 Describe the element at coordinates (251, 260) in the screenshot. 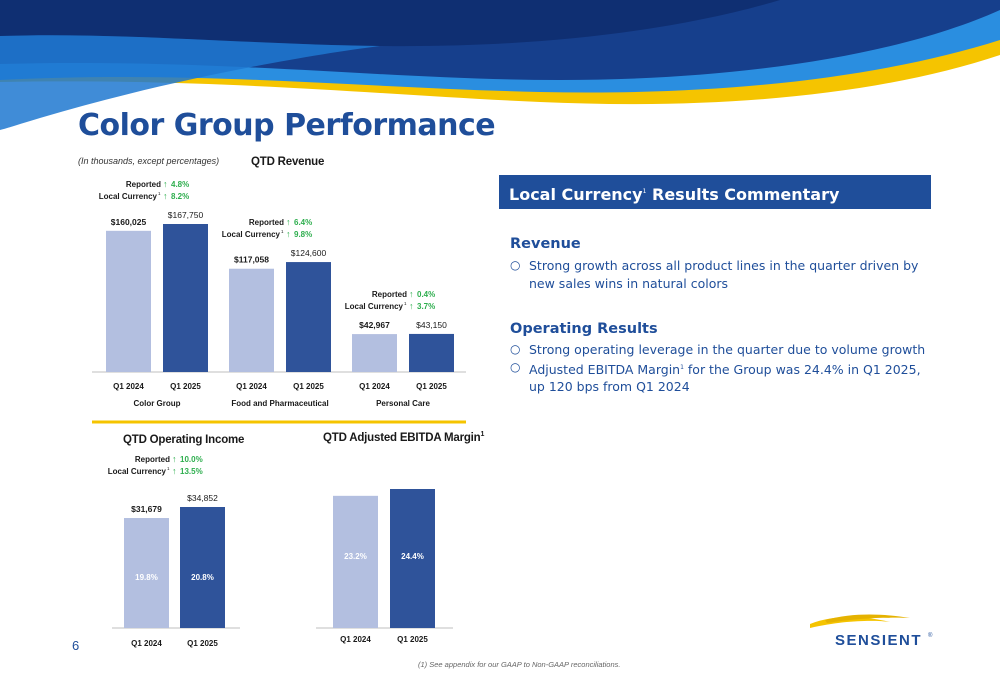

I see `revenue-value-label: $117,058` at that location.